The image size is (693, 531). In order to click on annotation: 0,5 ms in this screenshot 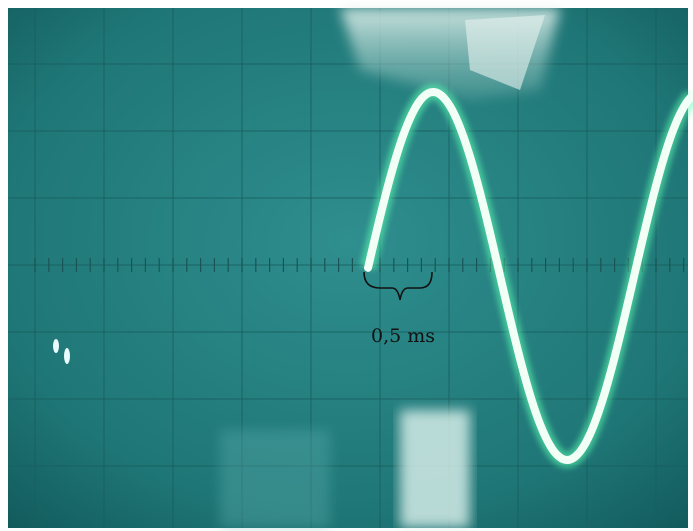, I will do `click(403, 336)`.